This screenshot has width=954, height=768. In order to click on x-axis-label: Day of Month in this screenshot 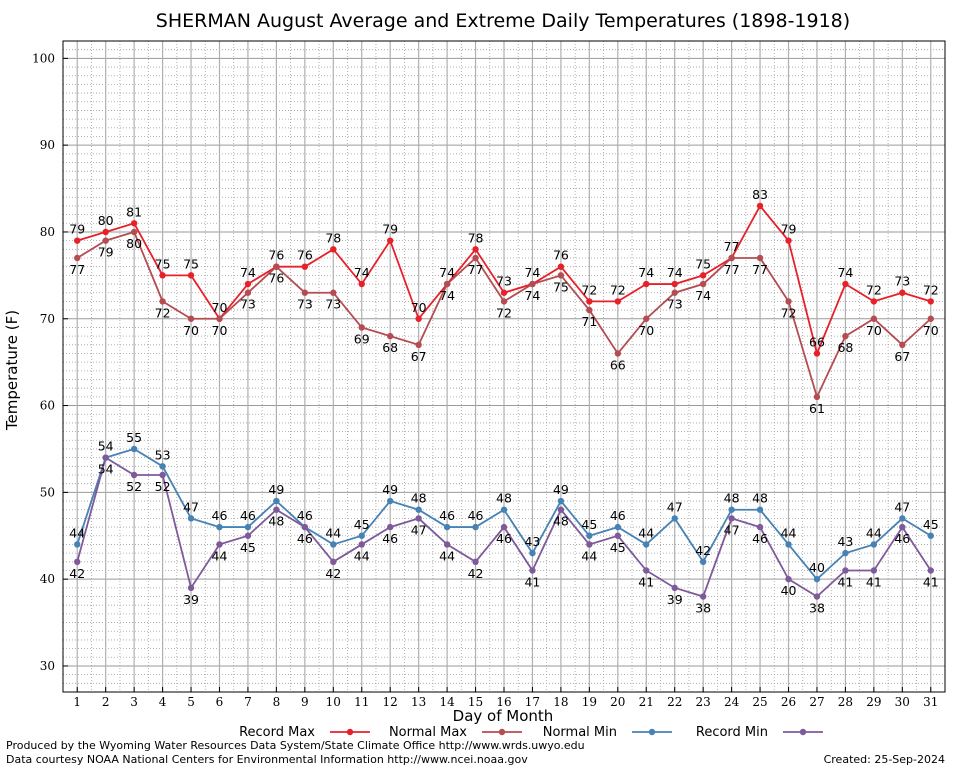, I will do `click(503, 716)`.